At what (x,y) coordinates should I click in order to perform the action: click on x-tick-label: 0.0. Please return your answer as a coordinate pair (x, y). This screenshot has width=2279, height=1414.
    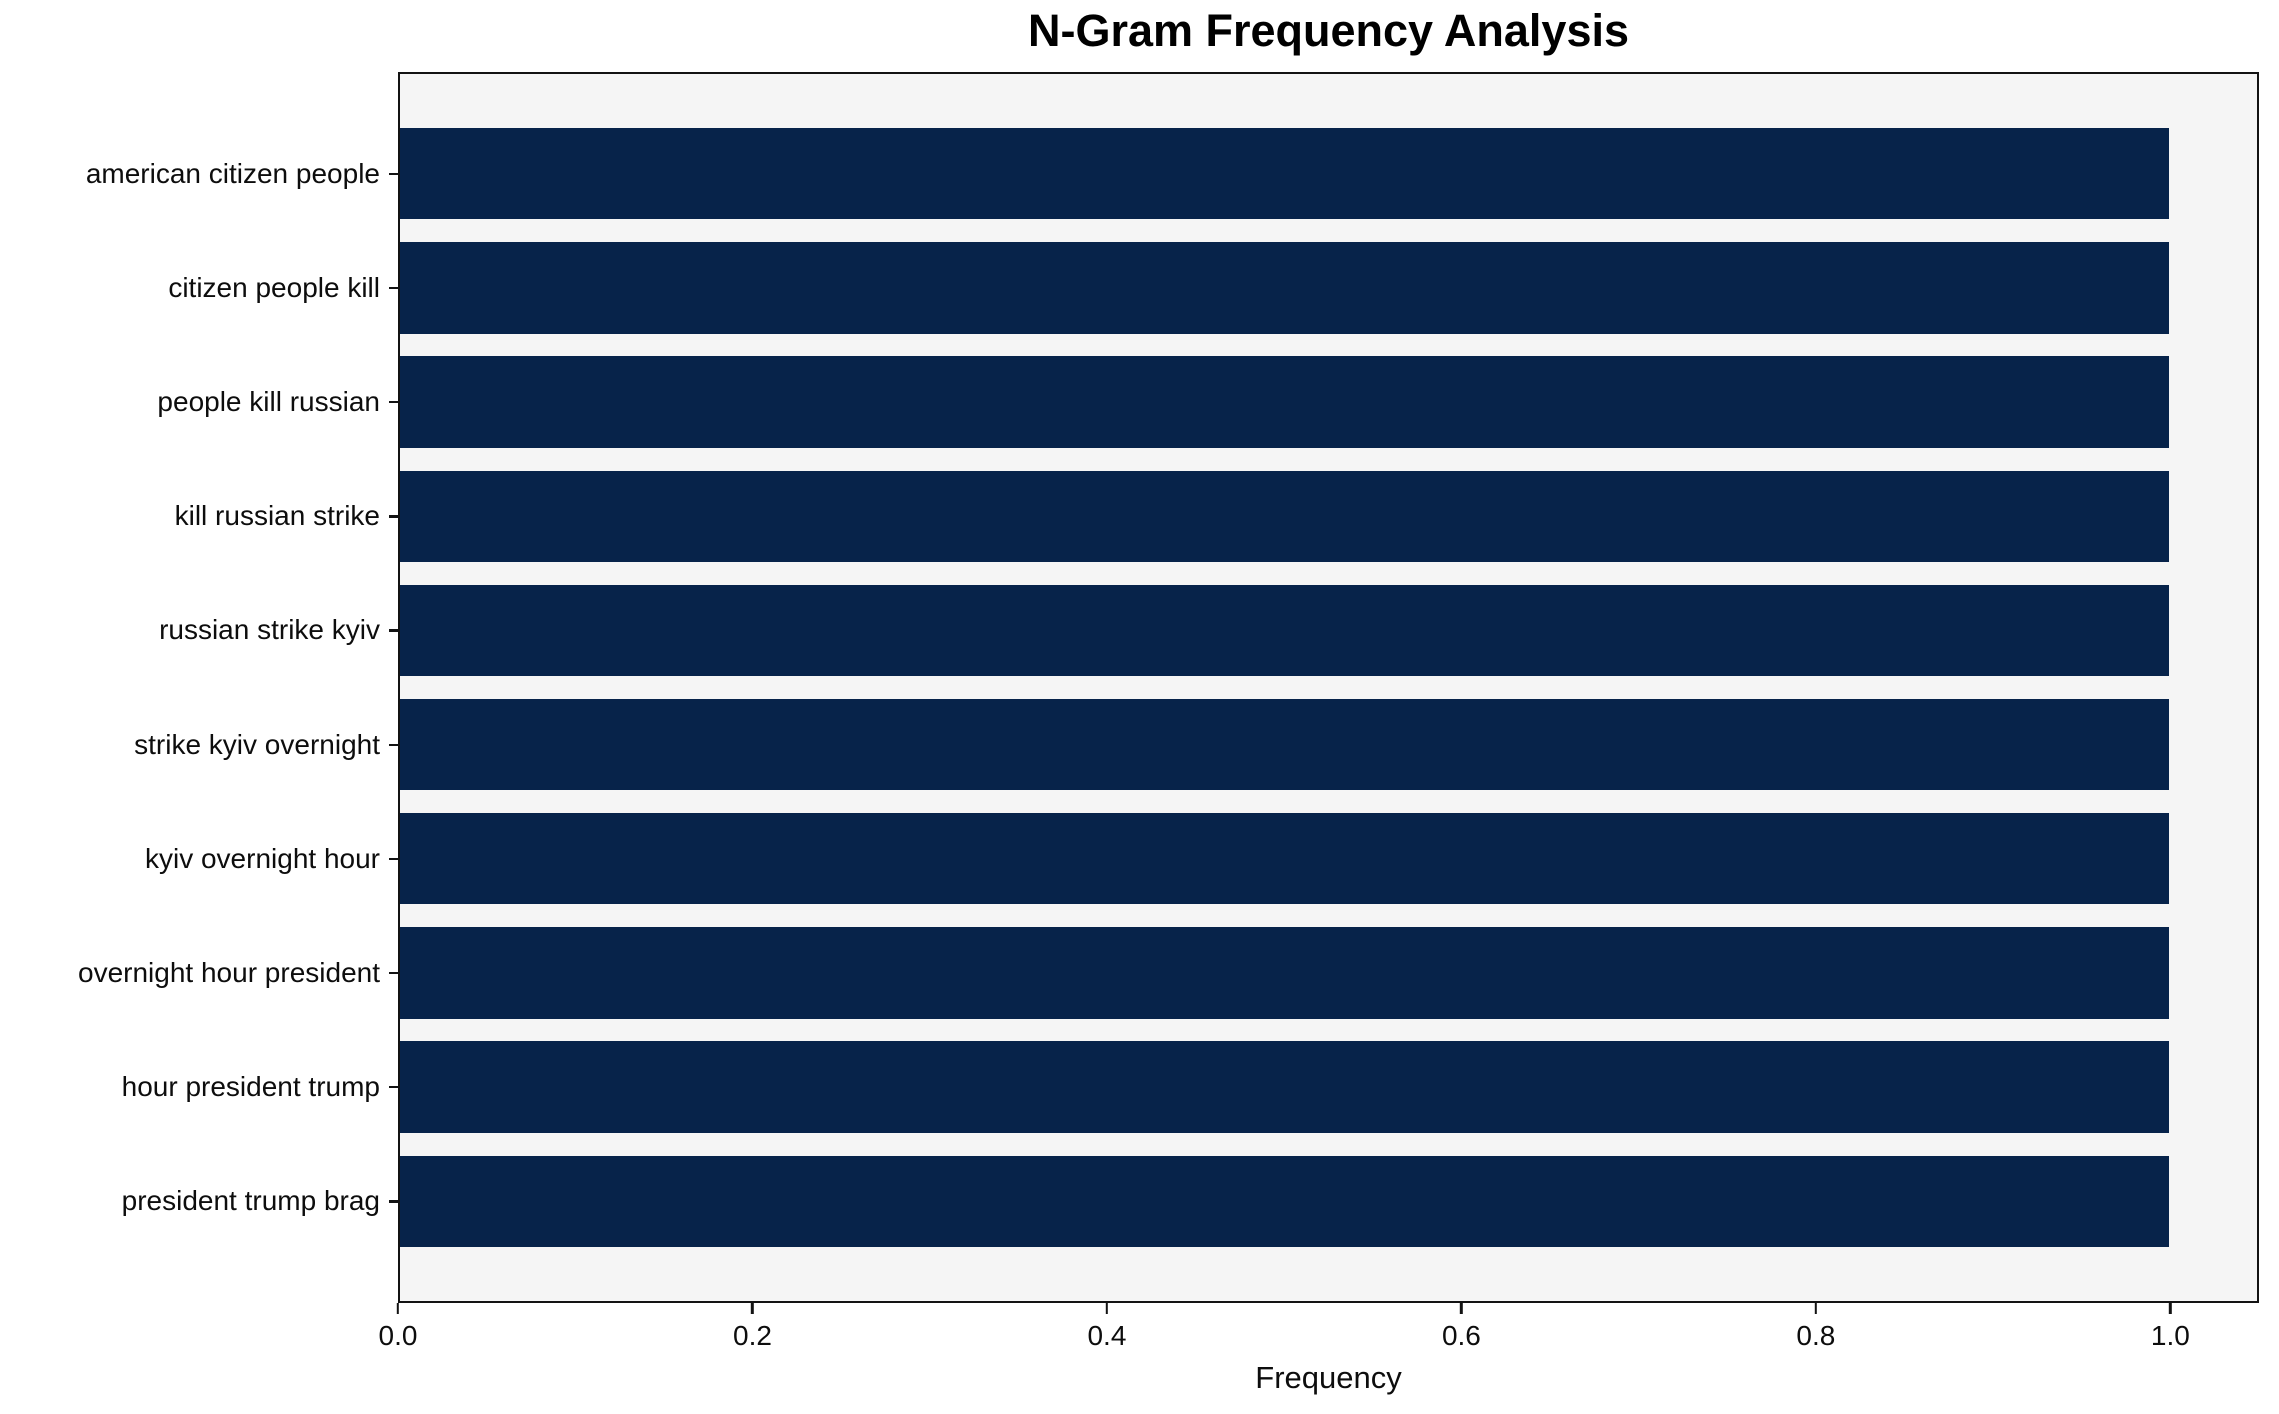
    Looking at the image, I should click on (398, 1335).